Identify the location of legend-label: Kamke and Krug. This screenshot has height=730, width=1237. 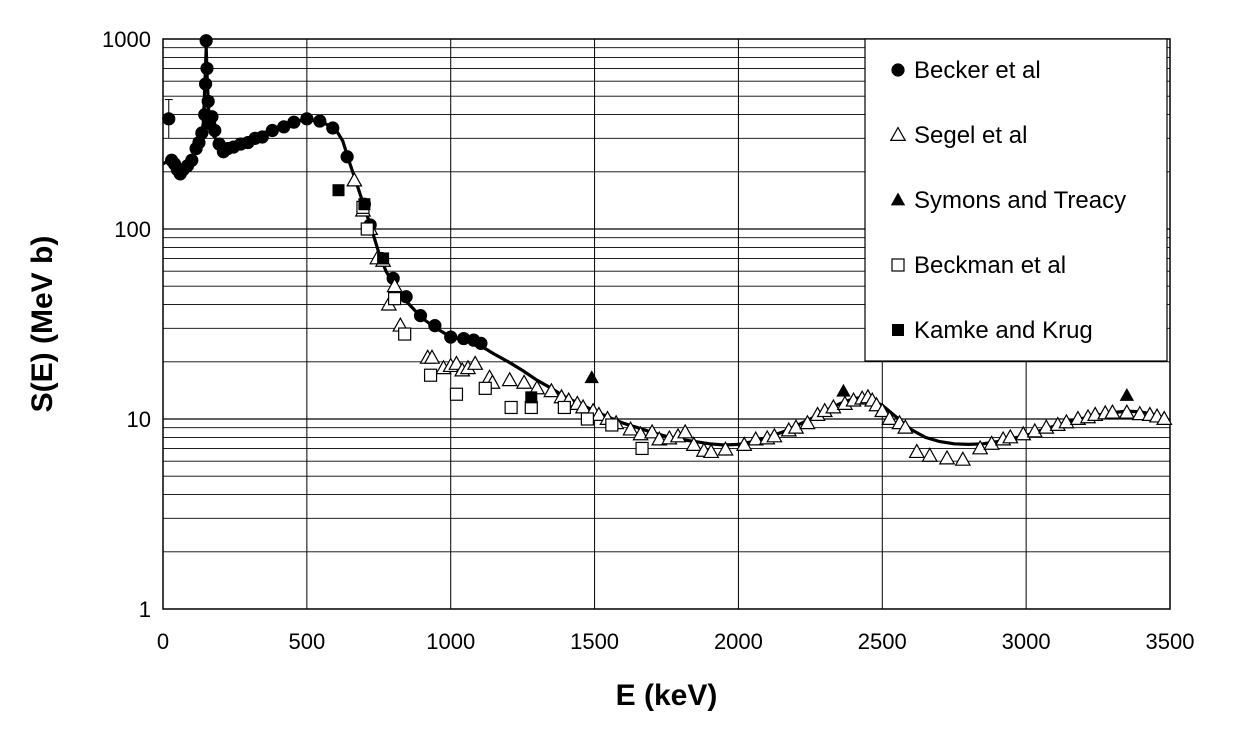
(1003, 330).